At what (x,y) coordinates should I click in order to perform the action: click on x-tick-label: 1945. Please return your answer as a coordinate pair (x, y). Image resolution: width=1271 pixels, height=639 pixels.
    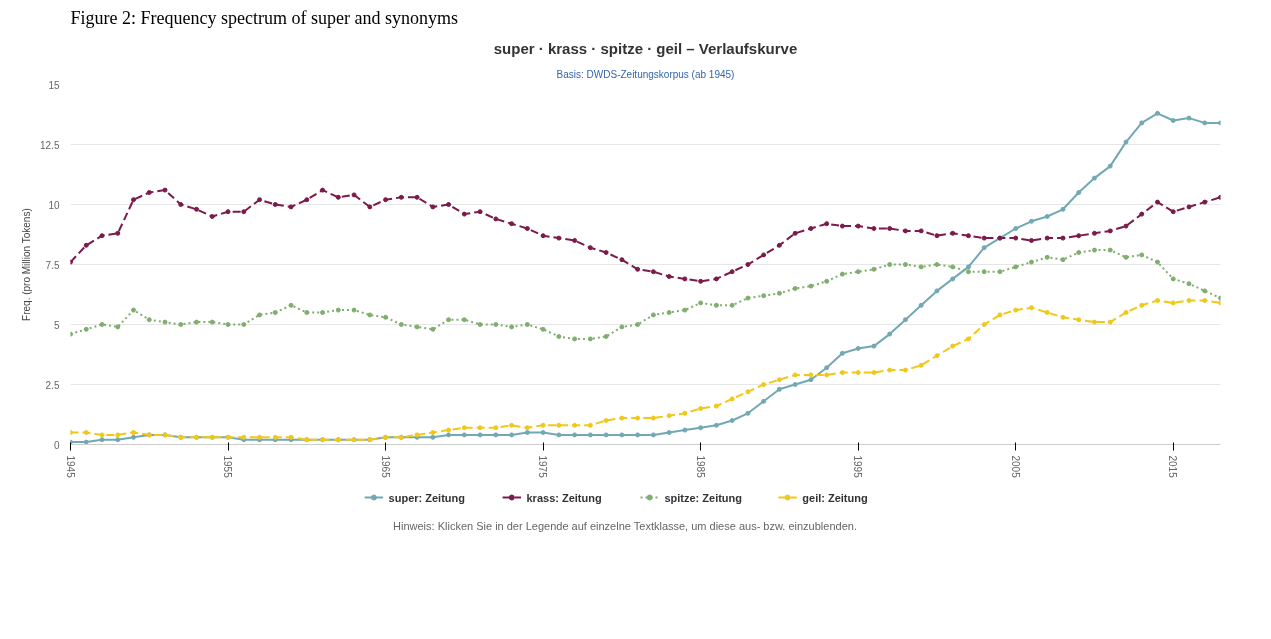
    Looking at the image, I should click on (70, 467).